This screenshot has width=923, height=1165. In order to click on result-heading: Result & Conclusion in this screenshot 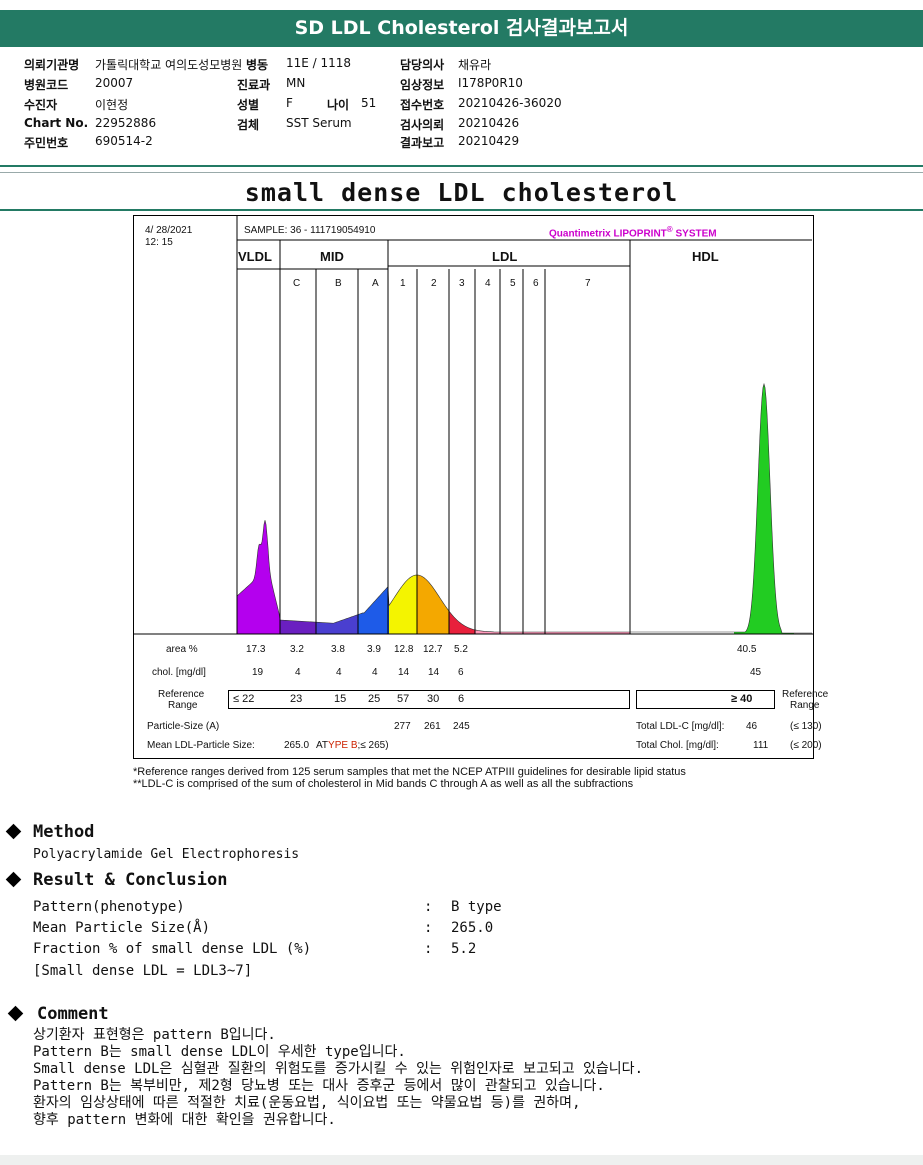, I will do `click(130, 880)`.